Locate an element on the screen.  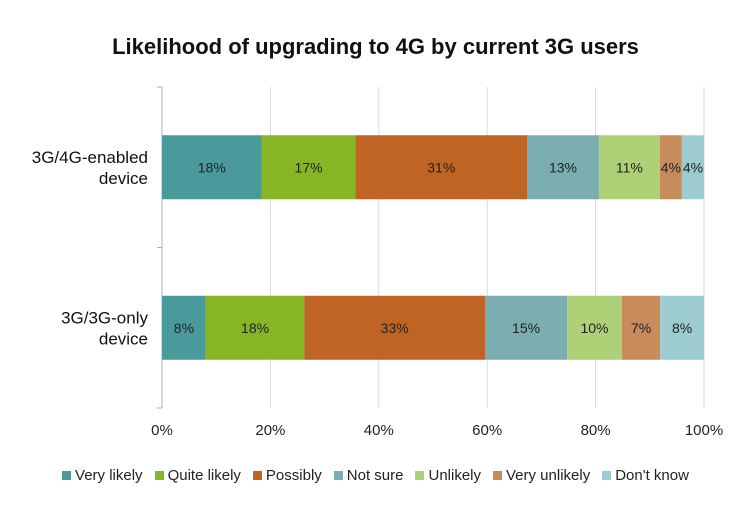
legend-label: Possibly is located at coordinates (293, 475).